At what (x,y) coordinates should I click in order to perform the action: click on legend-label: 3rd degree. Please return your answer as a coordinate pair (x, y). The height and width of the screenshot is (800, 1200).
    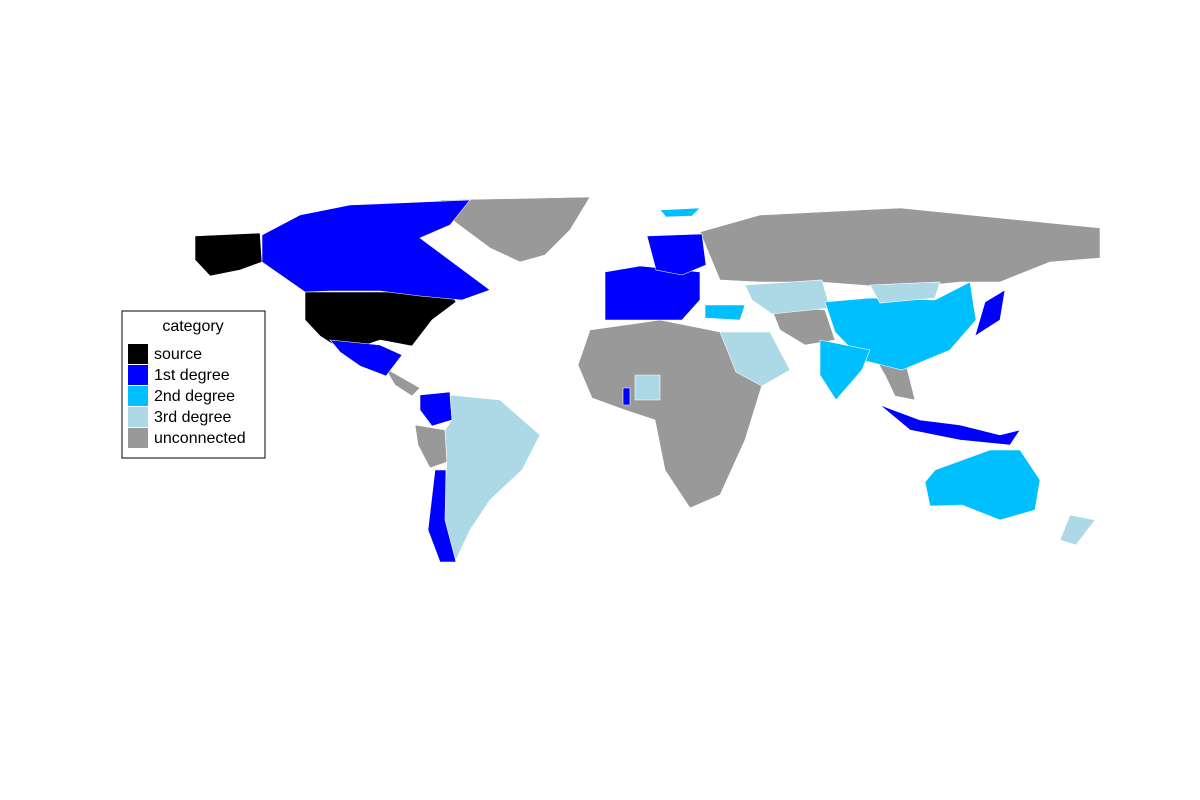
    Looking at the image, I should click on (192, 417).